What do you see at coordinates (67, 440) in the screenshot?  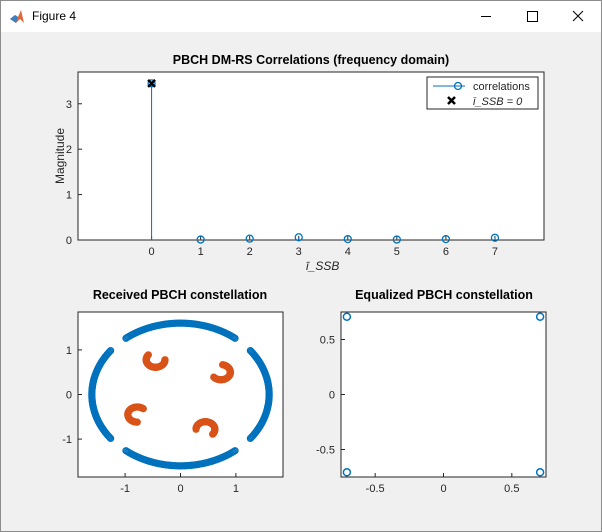 I see `y-tick-label: -1` at bounding box center [67, 440].